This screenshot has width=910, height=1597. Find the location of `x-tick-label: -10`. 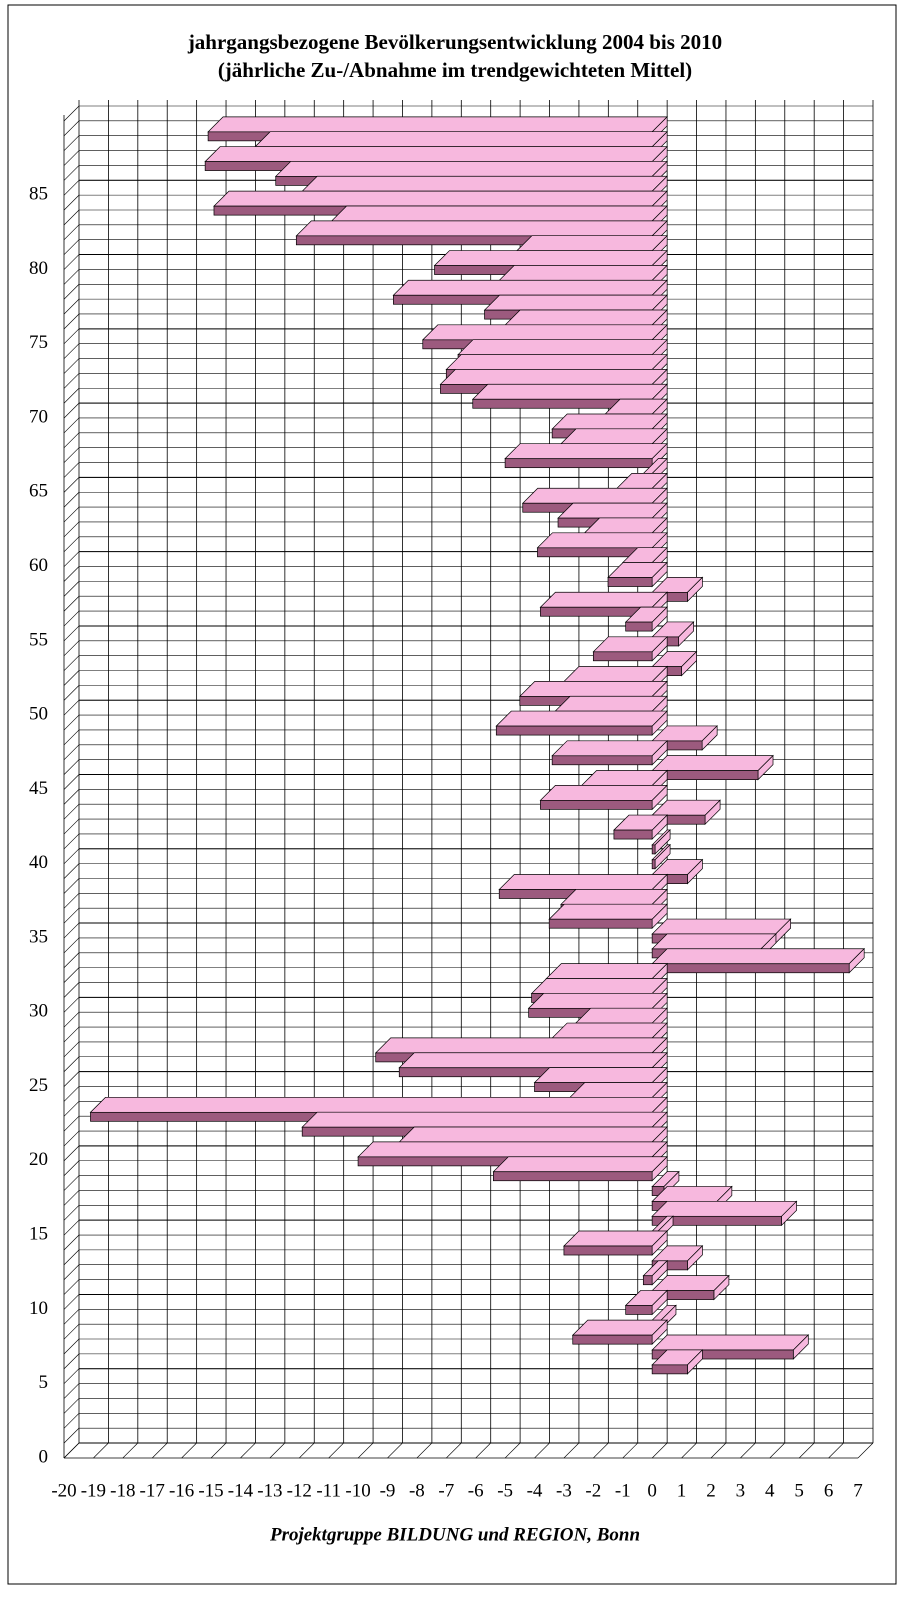

x-tick-label: -10 is located at coordinates (357, 1490).